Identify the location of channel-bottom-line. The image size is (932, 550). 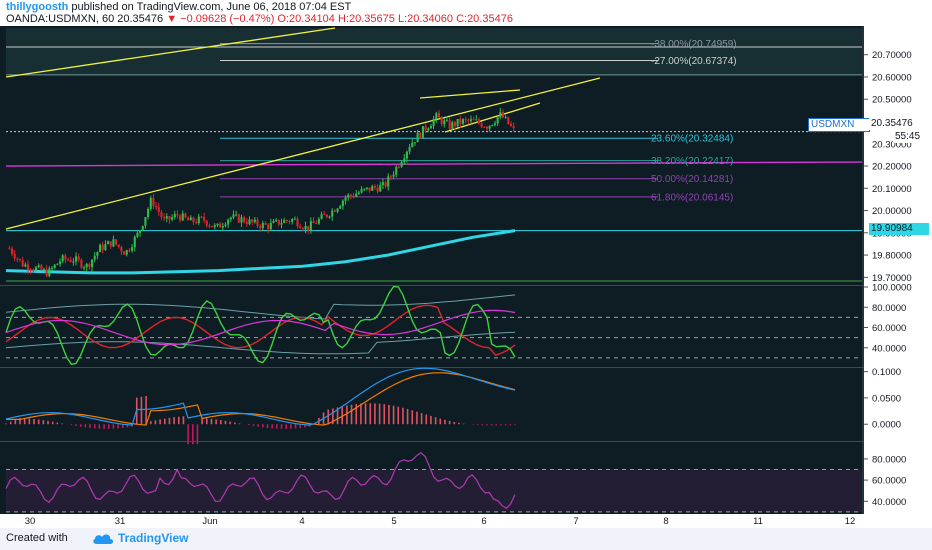
(492, 117).